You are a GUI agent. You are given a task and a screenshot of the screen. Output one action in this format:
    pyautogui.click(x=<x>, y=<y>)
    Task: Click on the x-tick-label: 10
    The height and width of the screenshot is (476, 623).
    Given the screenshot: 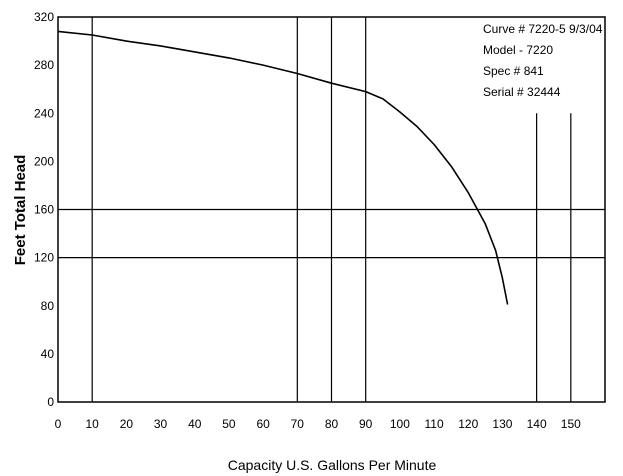 What is the action you would take?
    pyautogui.click(x=93, y=424)
    